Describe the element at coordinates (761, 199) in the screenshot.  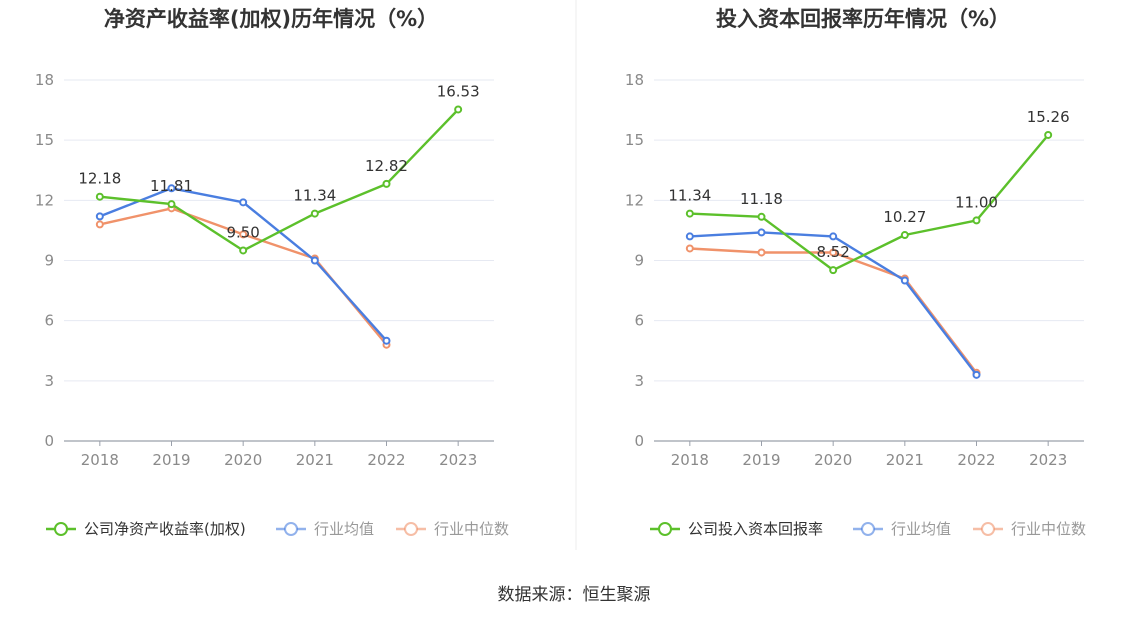
I see `data-label: 11.18` at that location.